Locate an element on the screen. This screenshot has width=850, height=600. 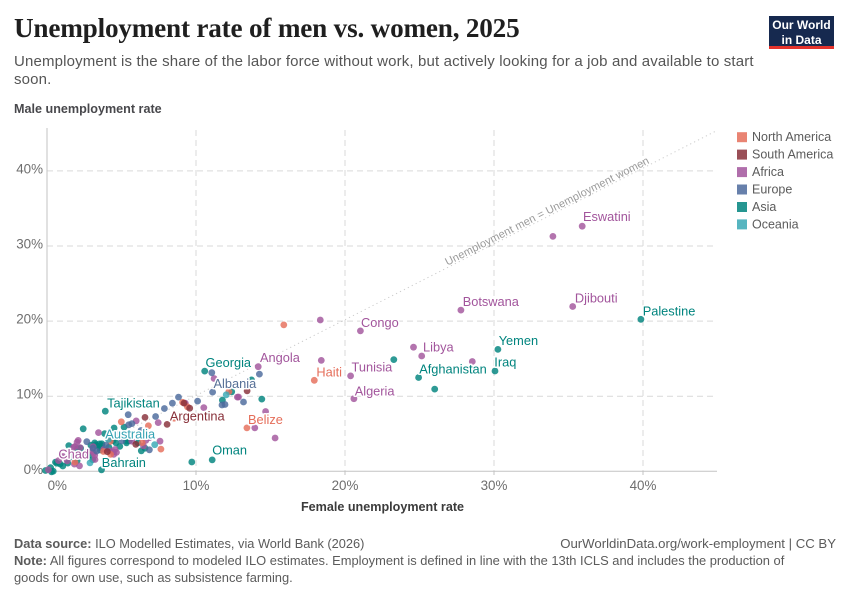
svg-text: Georgia is located at coordinates (229, 362).